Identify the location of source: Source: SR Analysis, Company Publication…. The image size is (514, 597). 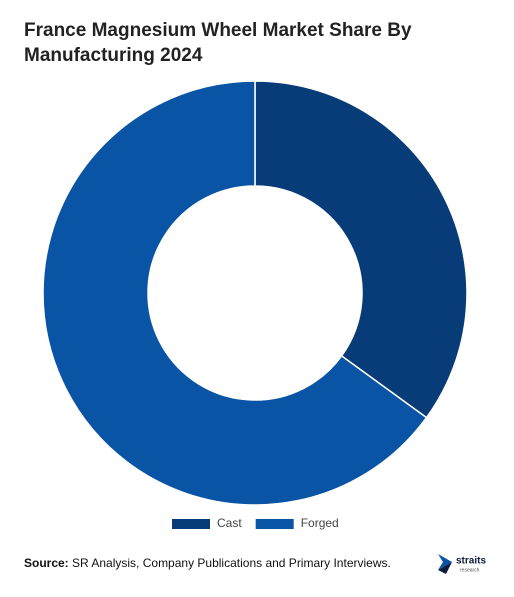
(207, 563).